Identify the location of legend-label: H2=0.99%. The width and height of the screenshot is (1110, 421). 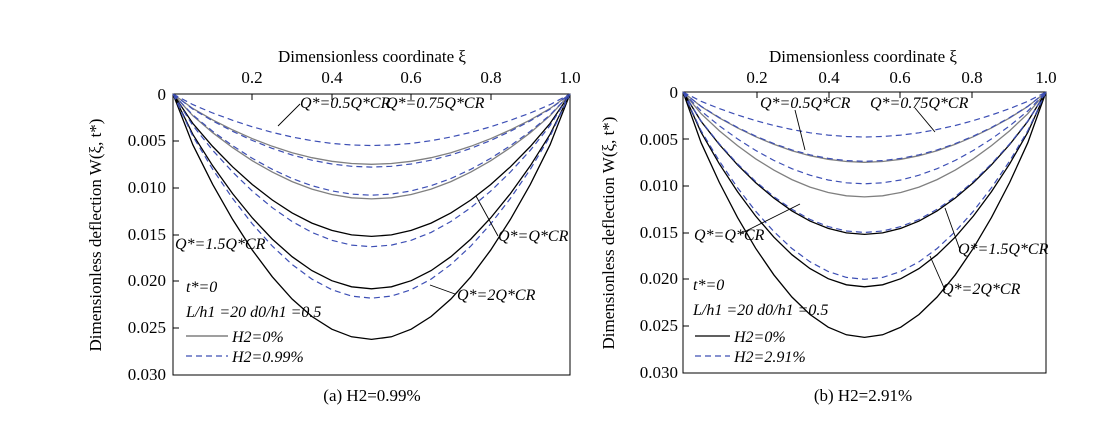
(267, 357).